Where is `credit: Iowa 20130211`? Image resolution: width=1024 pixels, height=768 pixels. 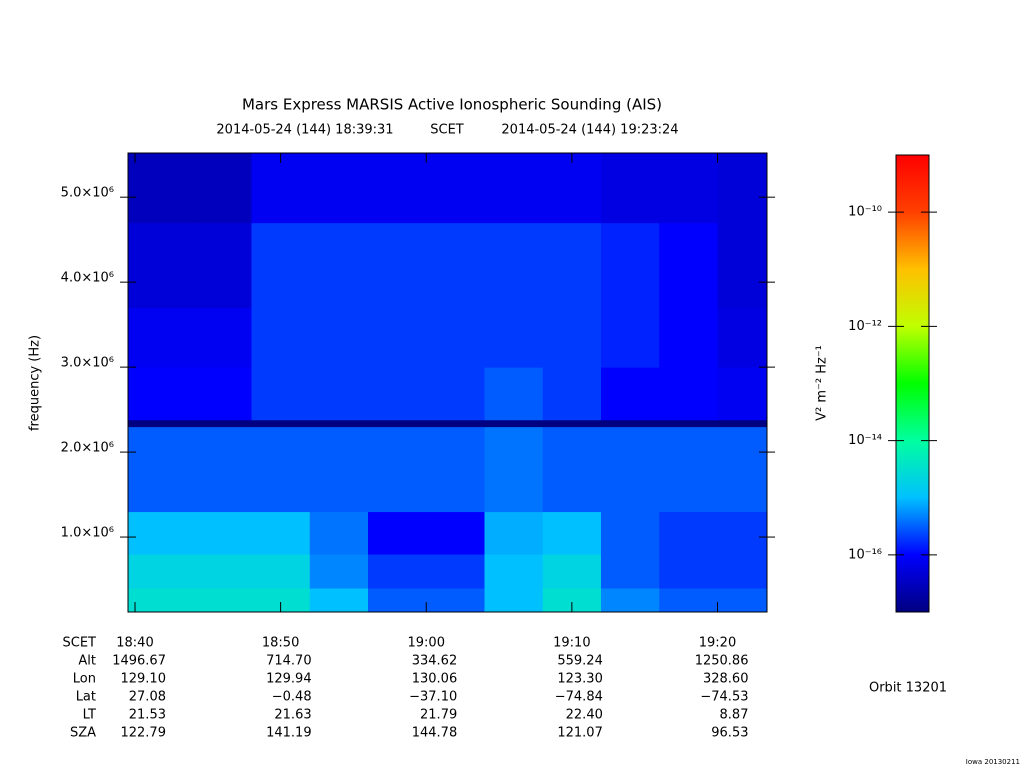
credit: Iowa 20130211 is located at coordinates (993, 762).